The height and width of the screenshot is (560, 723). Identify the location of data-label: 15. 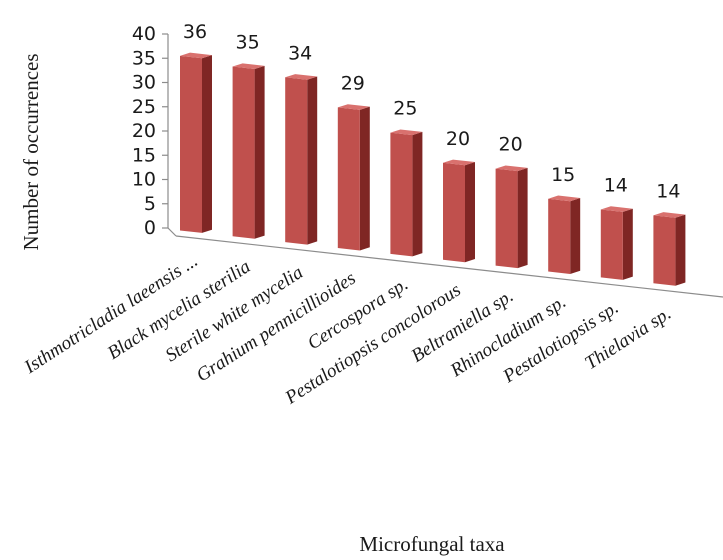
(563, 175).